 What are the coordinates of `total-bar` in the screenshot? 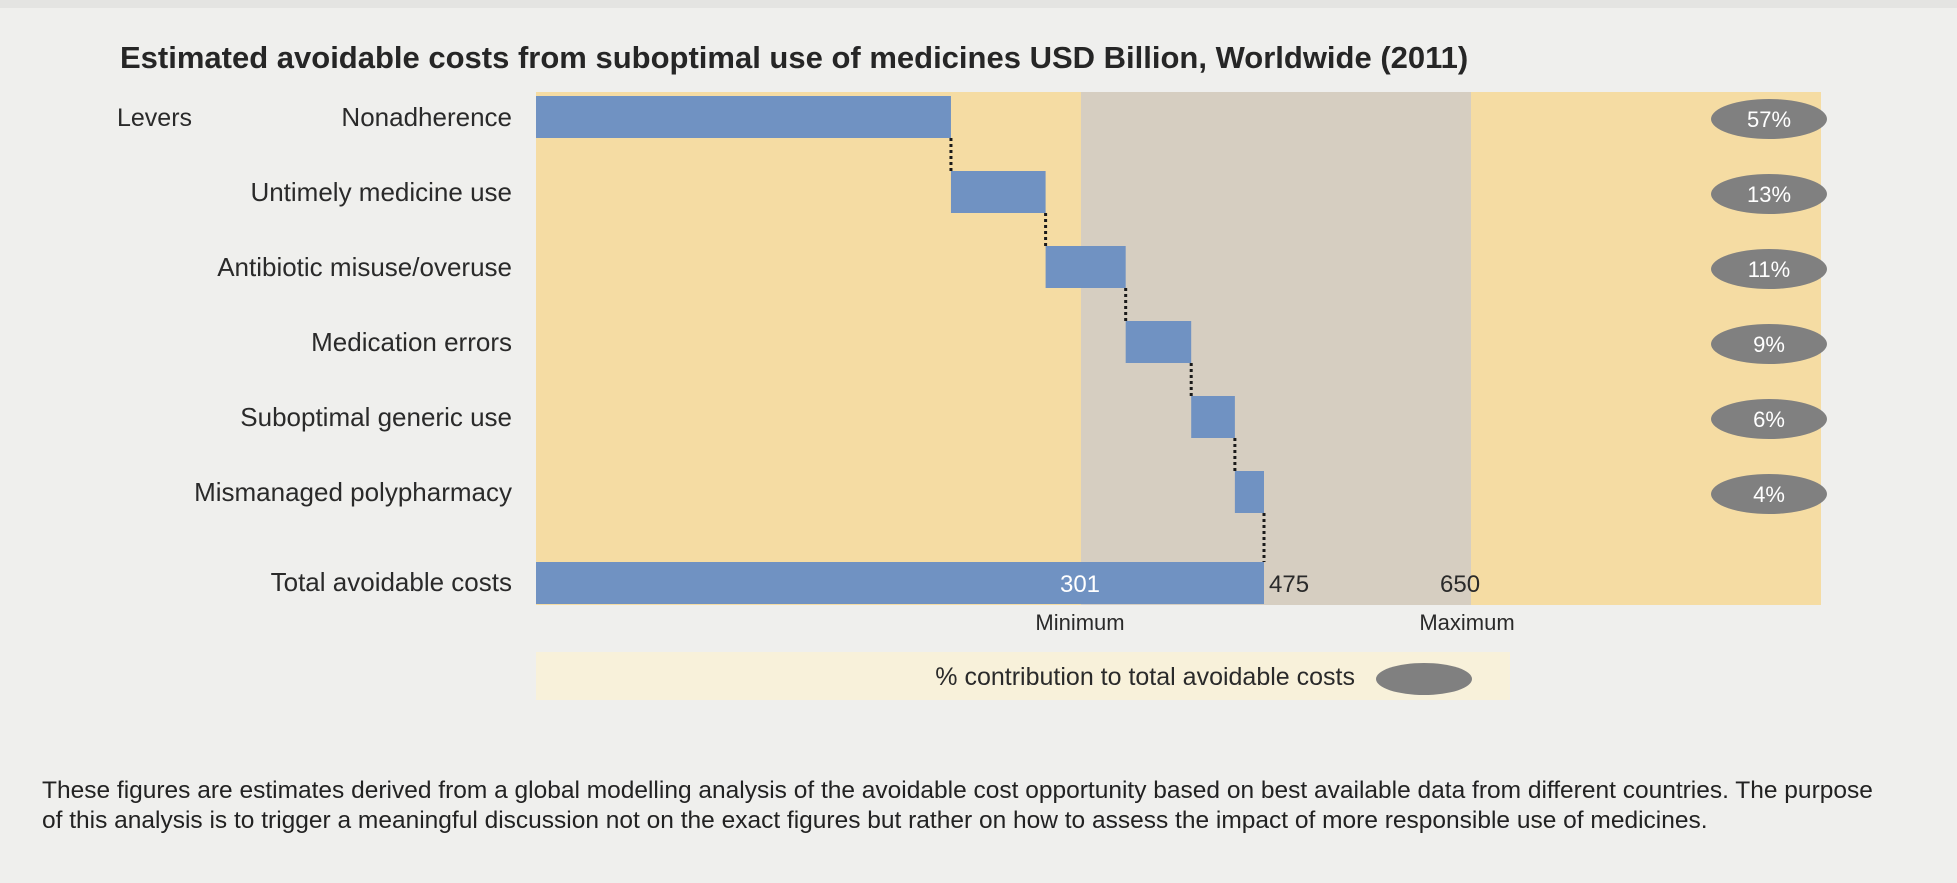 It's located at (900, 583).